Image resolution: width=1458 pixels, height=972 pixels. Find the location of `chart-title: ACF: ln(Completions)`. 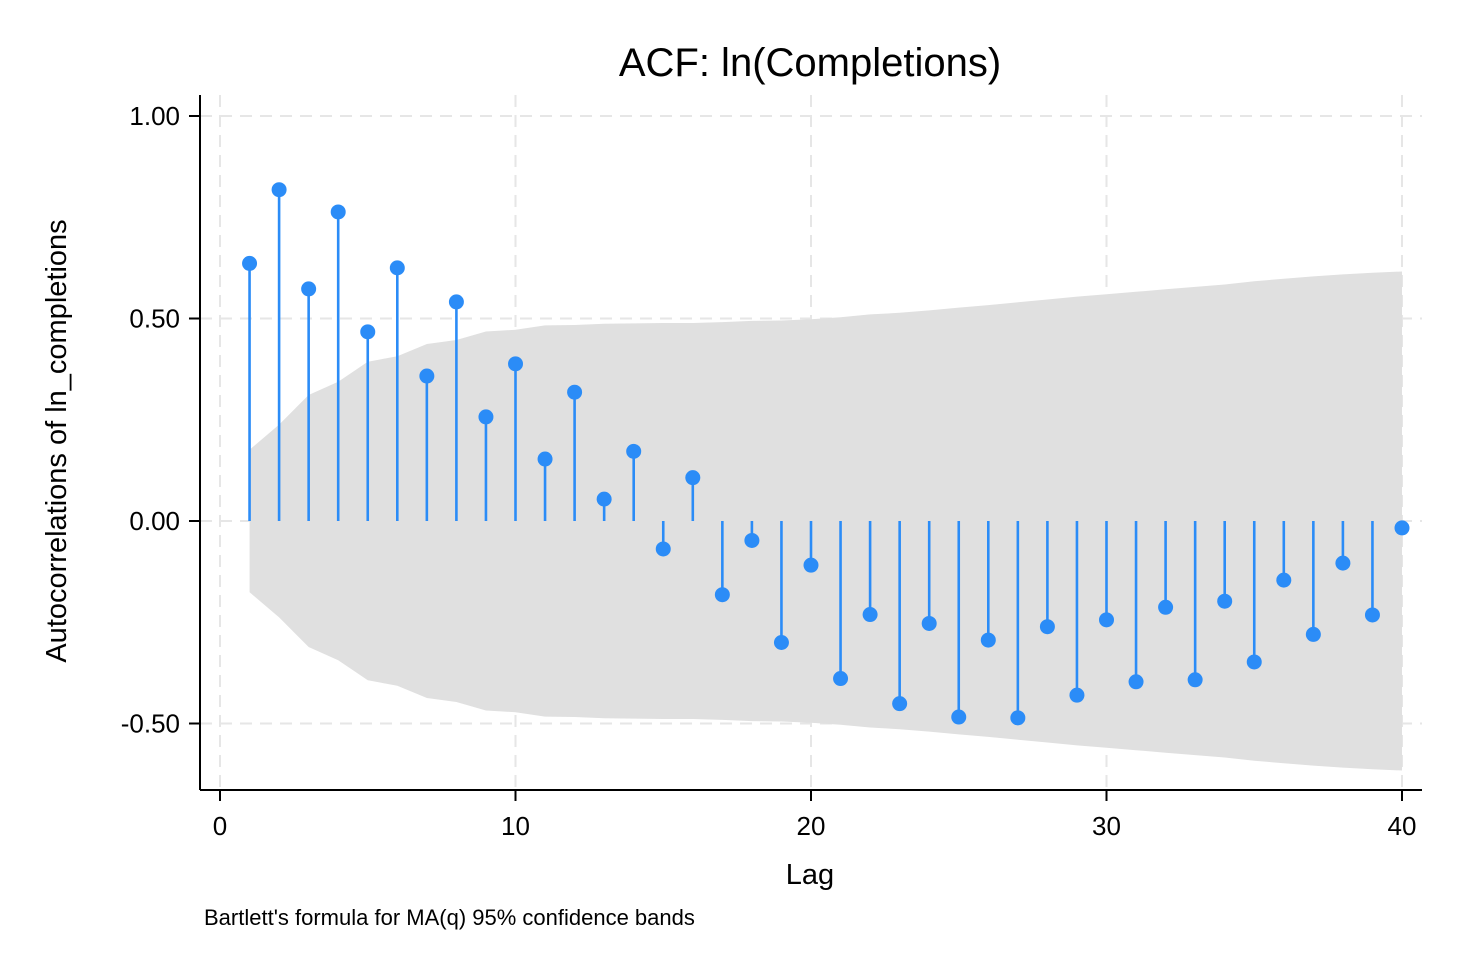

chart-title: ACF: ln(Completions) is located at coordinates (810, 63).